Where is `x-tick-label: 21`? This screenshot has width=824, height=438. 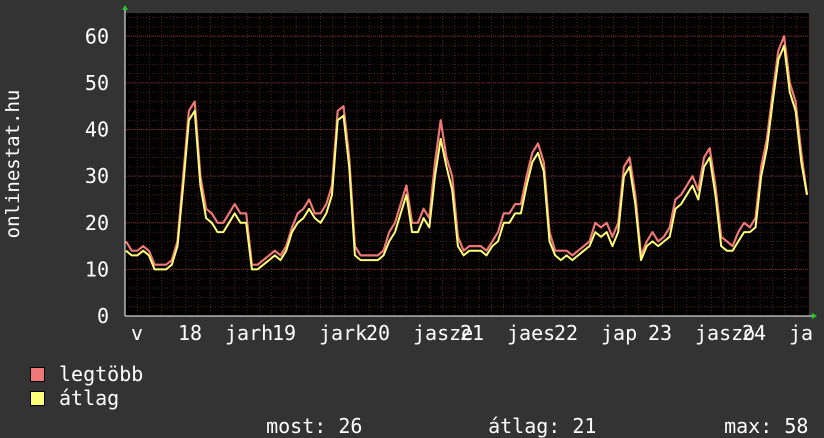
x-tick-label: 21 is located at coordinates (472, 333).